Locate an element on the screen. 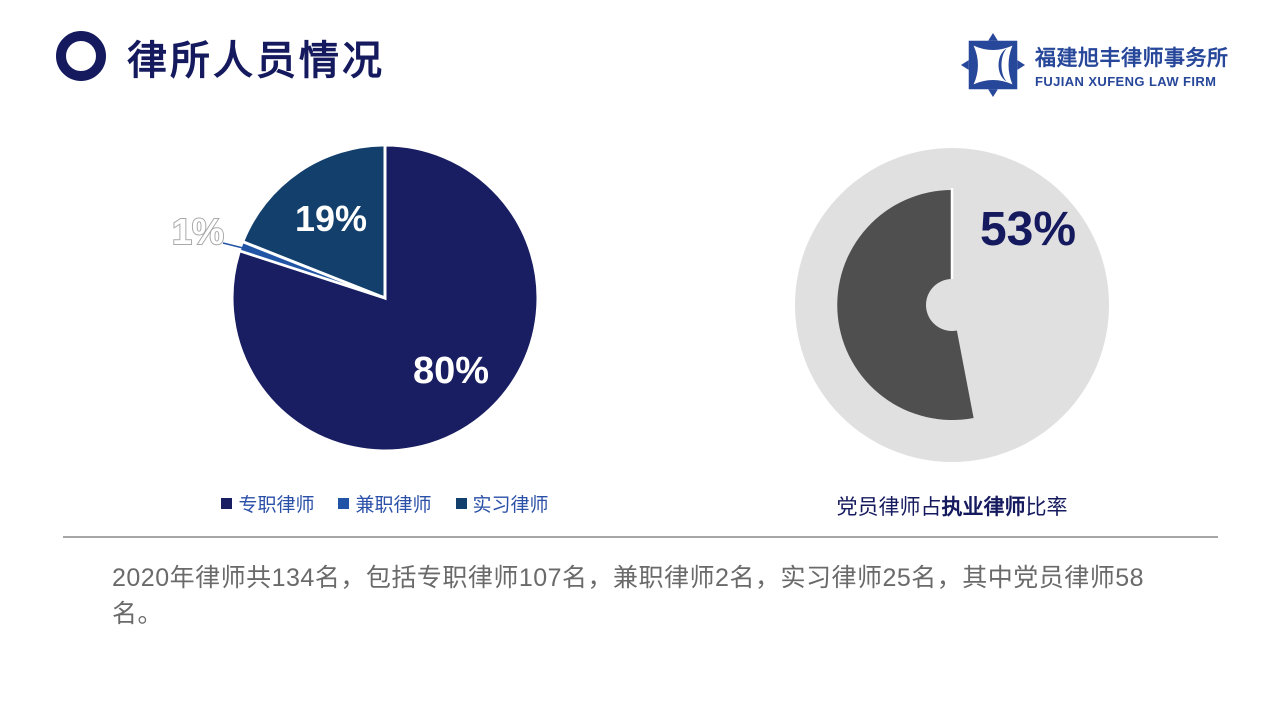  logo-name-en: FUJIAN XUFENG LAW FIRM is located at coordinates (1126, 81).